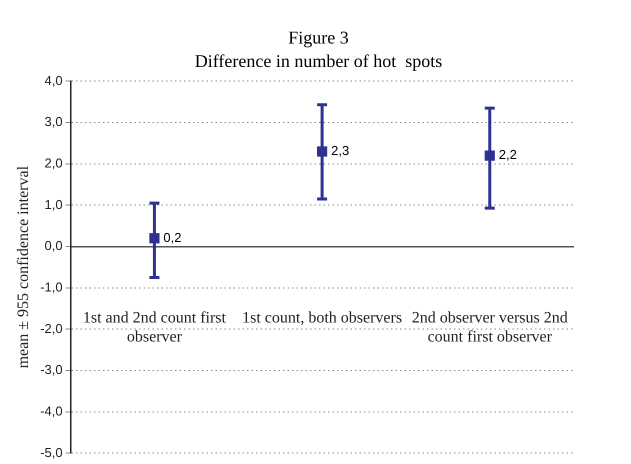  Describe the element at coordinates (53, 204) in the screenshot. I see `y-tick-label: 1,0` at that location.